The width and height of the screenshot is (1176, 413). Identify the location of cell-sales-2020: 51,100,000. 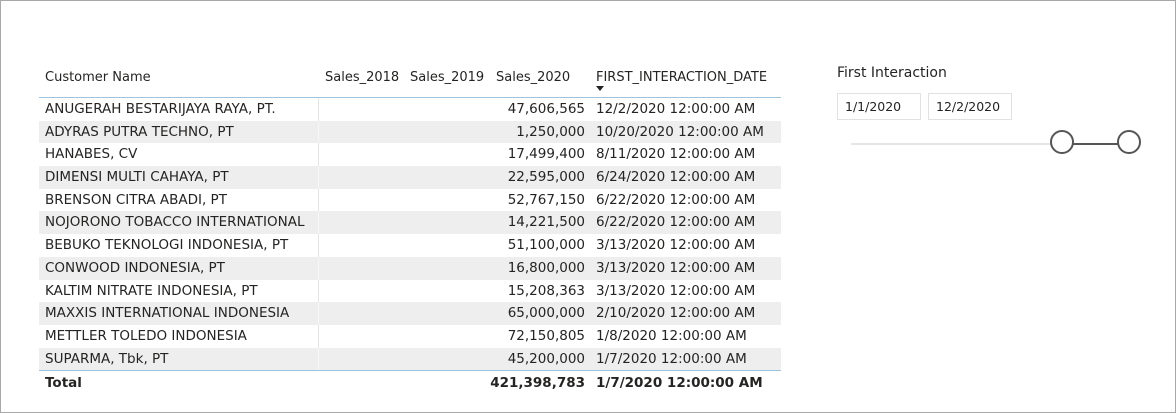
(546, 245).